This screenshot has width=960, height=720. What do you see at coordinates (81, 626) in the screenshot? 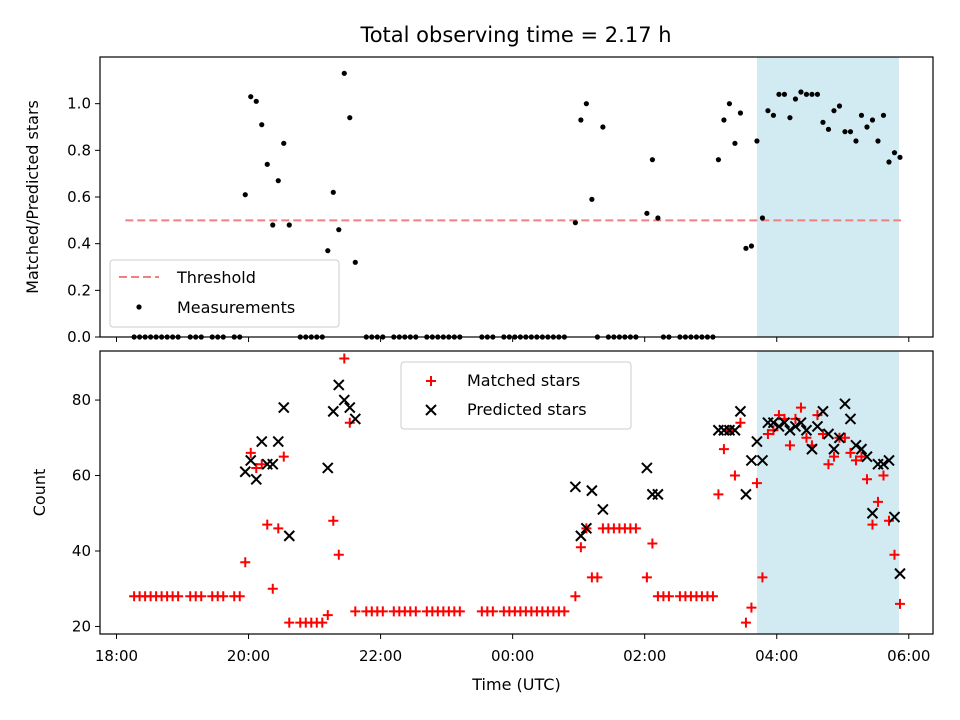
I see `y-tick-label: 20` at bounding box center [81, 626].